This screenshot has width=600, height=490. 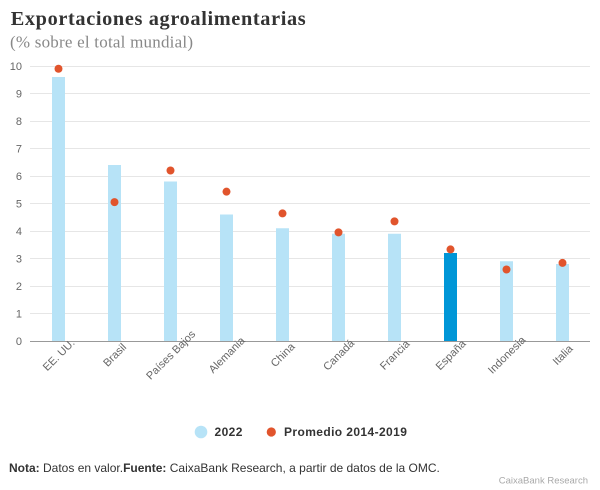 What do you see at coordinates (158, 19) in the screenshot?
I see `svg-text: Exportaciones agroalimentarias` at bounding box center [158, 19].